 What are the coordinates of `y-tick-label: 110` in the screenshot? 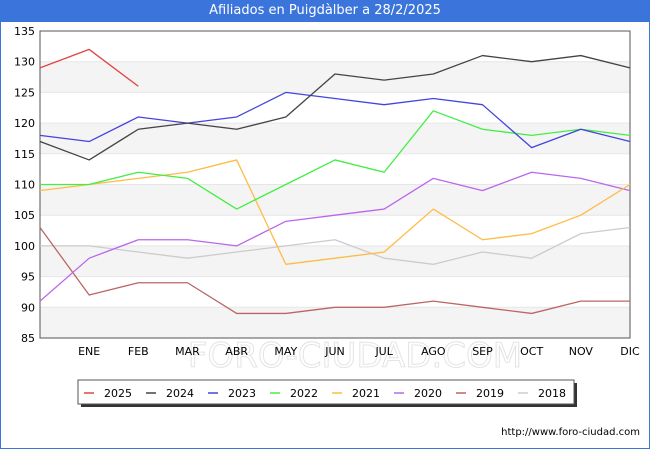 It's located at (24, 185).